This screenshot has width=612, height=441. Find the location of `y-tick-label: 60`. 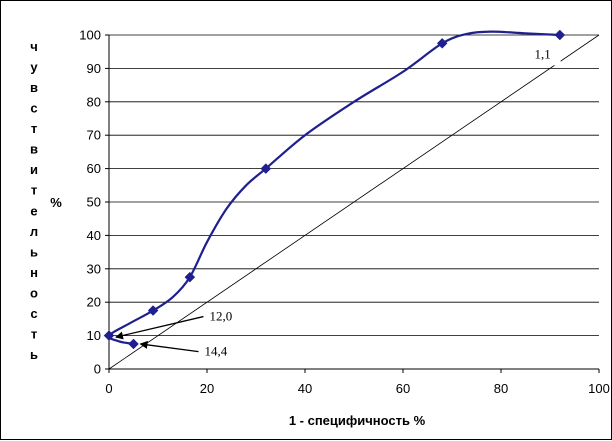

y-tick-label: 60 is located at coordinates (94, 168).